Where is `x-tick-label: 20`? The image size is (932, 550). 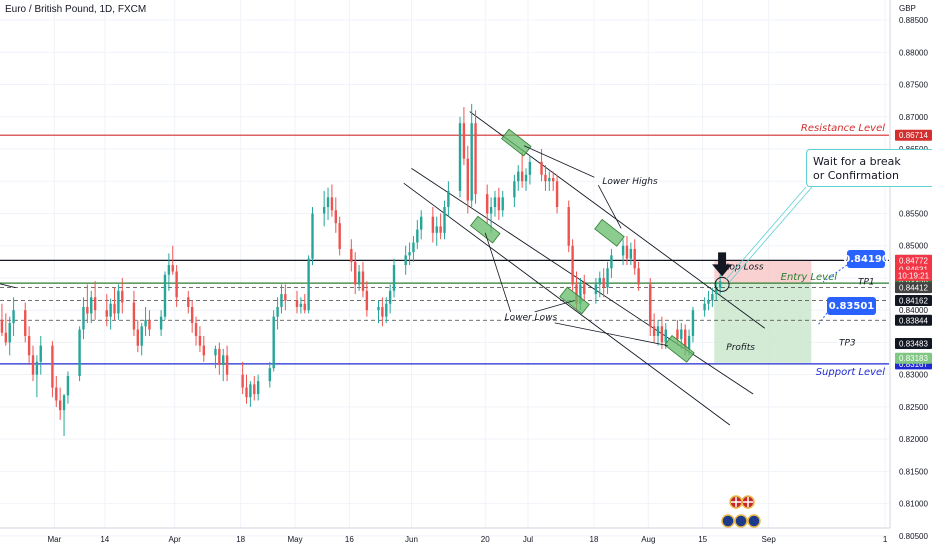
x-tick-label: 20 is located at coordinates (485, 539).